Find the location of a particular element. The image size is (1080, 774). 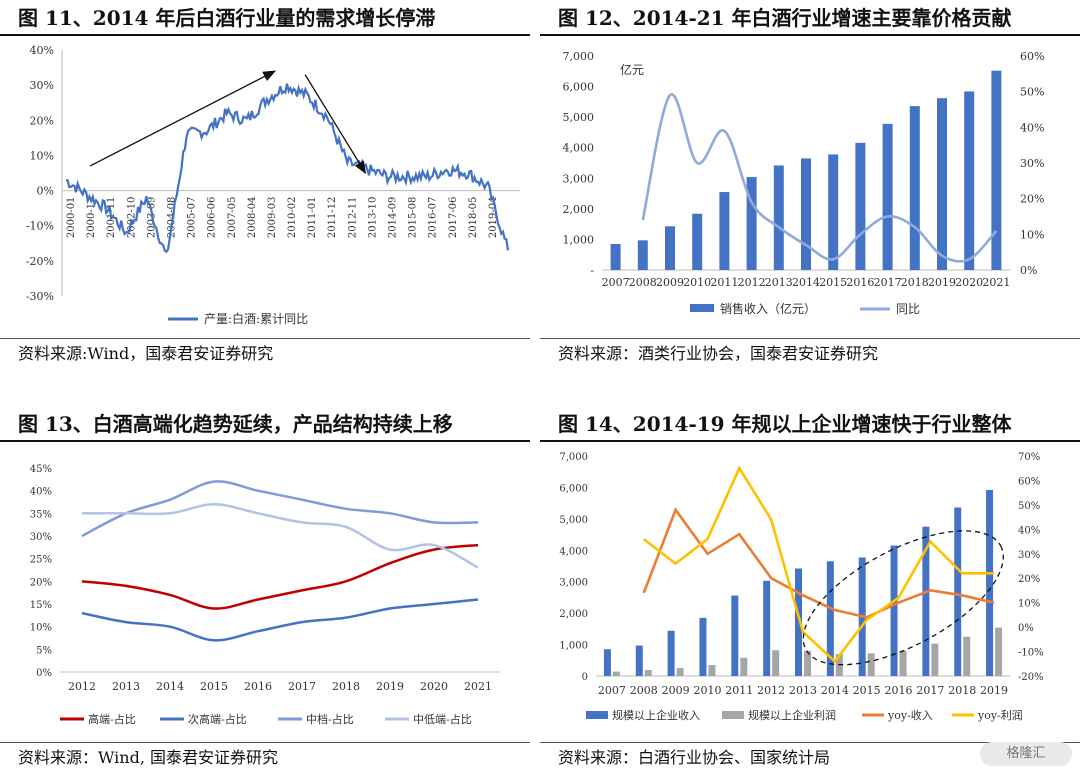

chart-title: 图 11、2014 年后白酒行业量的需求增长停滞 is located at coordinates (265, 18).